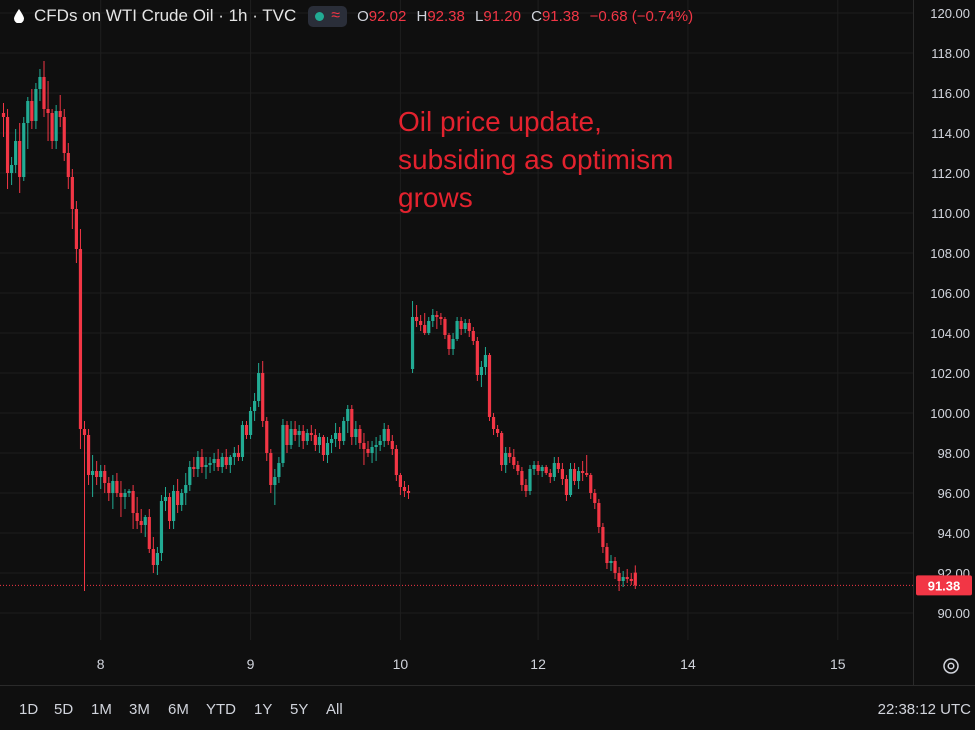 This screenshot has height=730, width=975. I want to click on utc-clock: 22:38:12 UTC, so click(924, 709).